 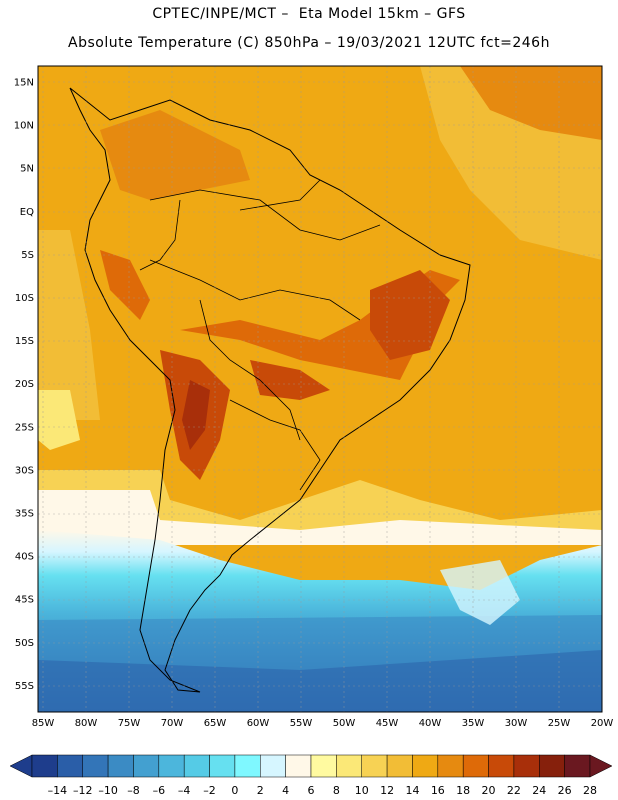 I want to click on latitude-label: 50S, so click(x=24, y=643).